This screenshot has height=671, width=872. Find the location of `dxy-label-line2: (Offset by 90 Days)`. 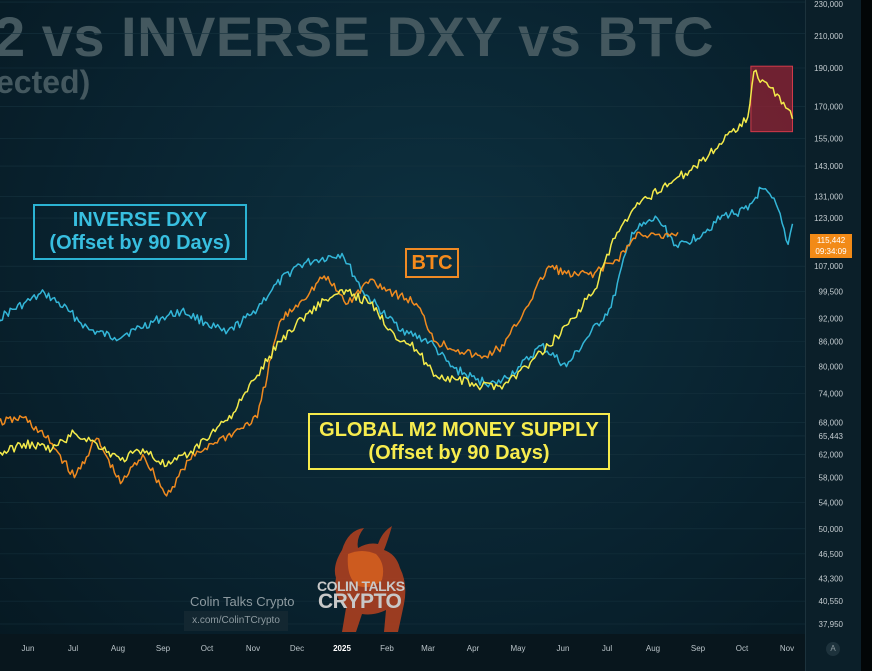

dxy-label-line2: (Offset by 90 Days) is located at coordinates (140, 243).